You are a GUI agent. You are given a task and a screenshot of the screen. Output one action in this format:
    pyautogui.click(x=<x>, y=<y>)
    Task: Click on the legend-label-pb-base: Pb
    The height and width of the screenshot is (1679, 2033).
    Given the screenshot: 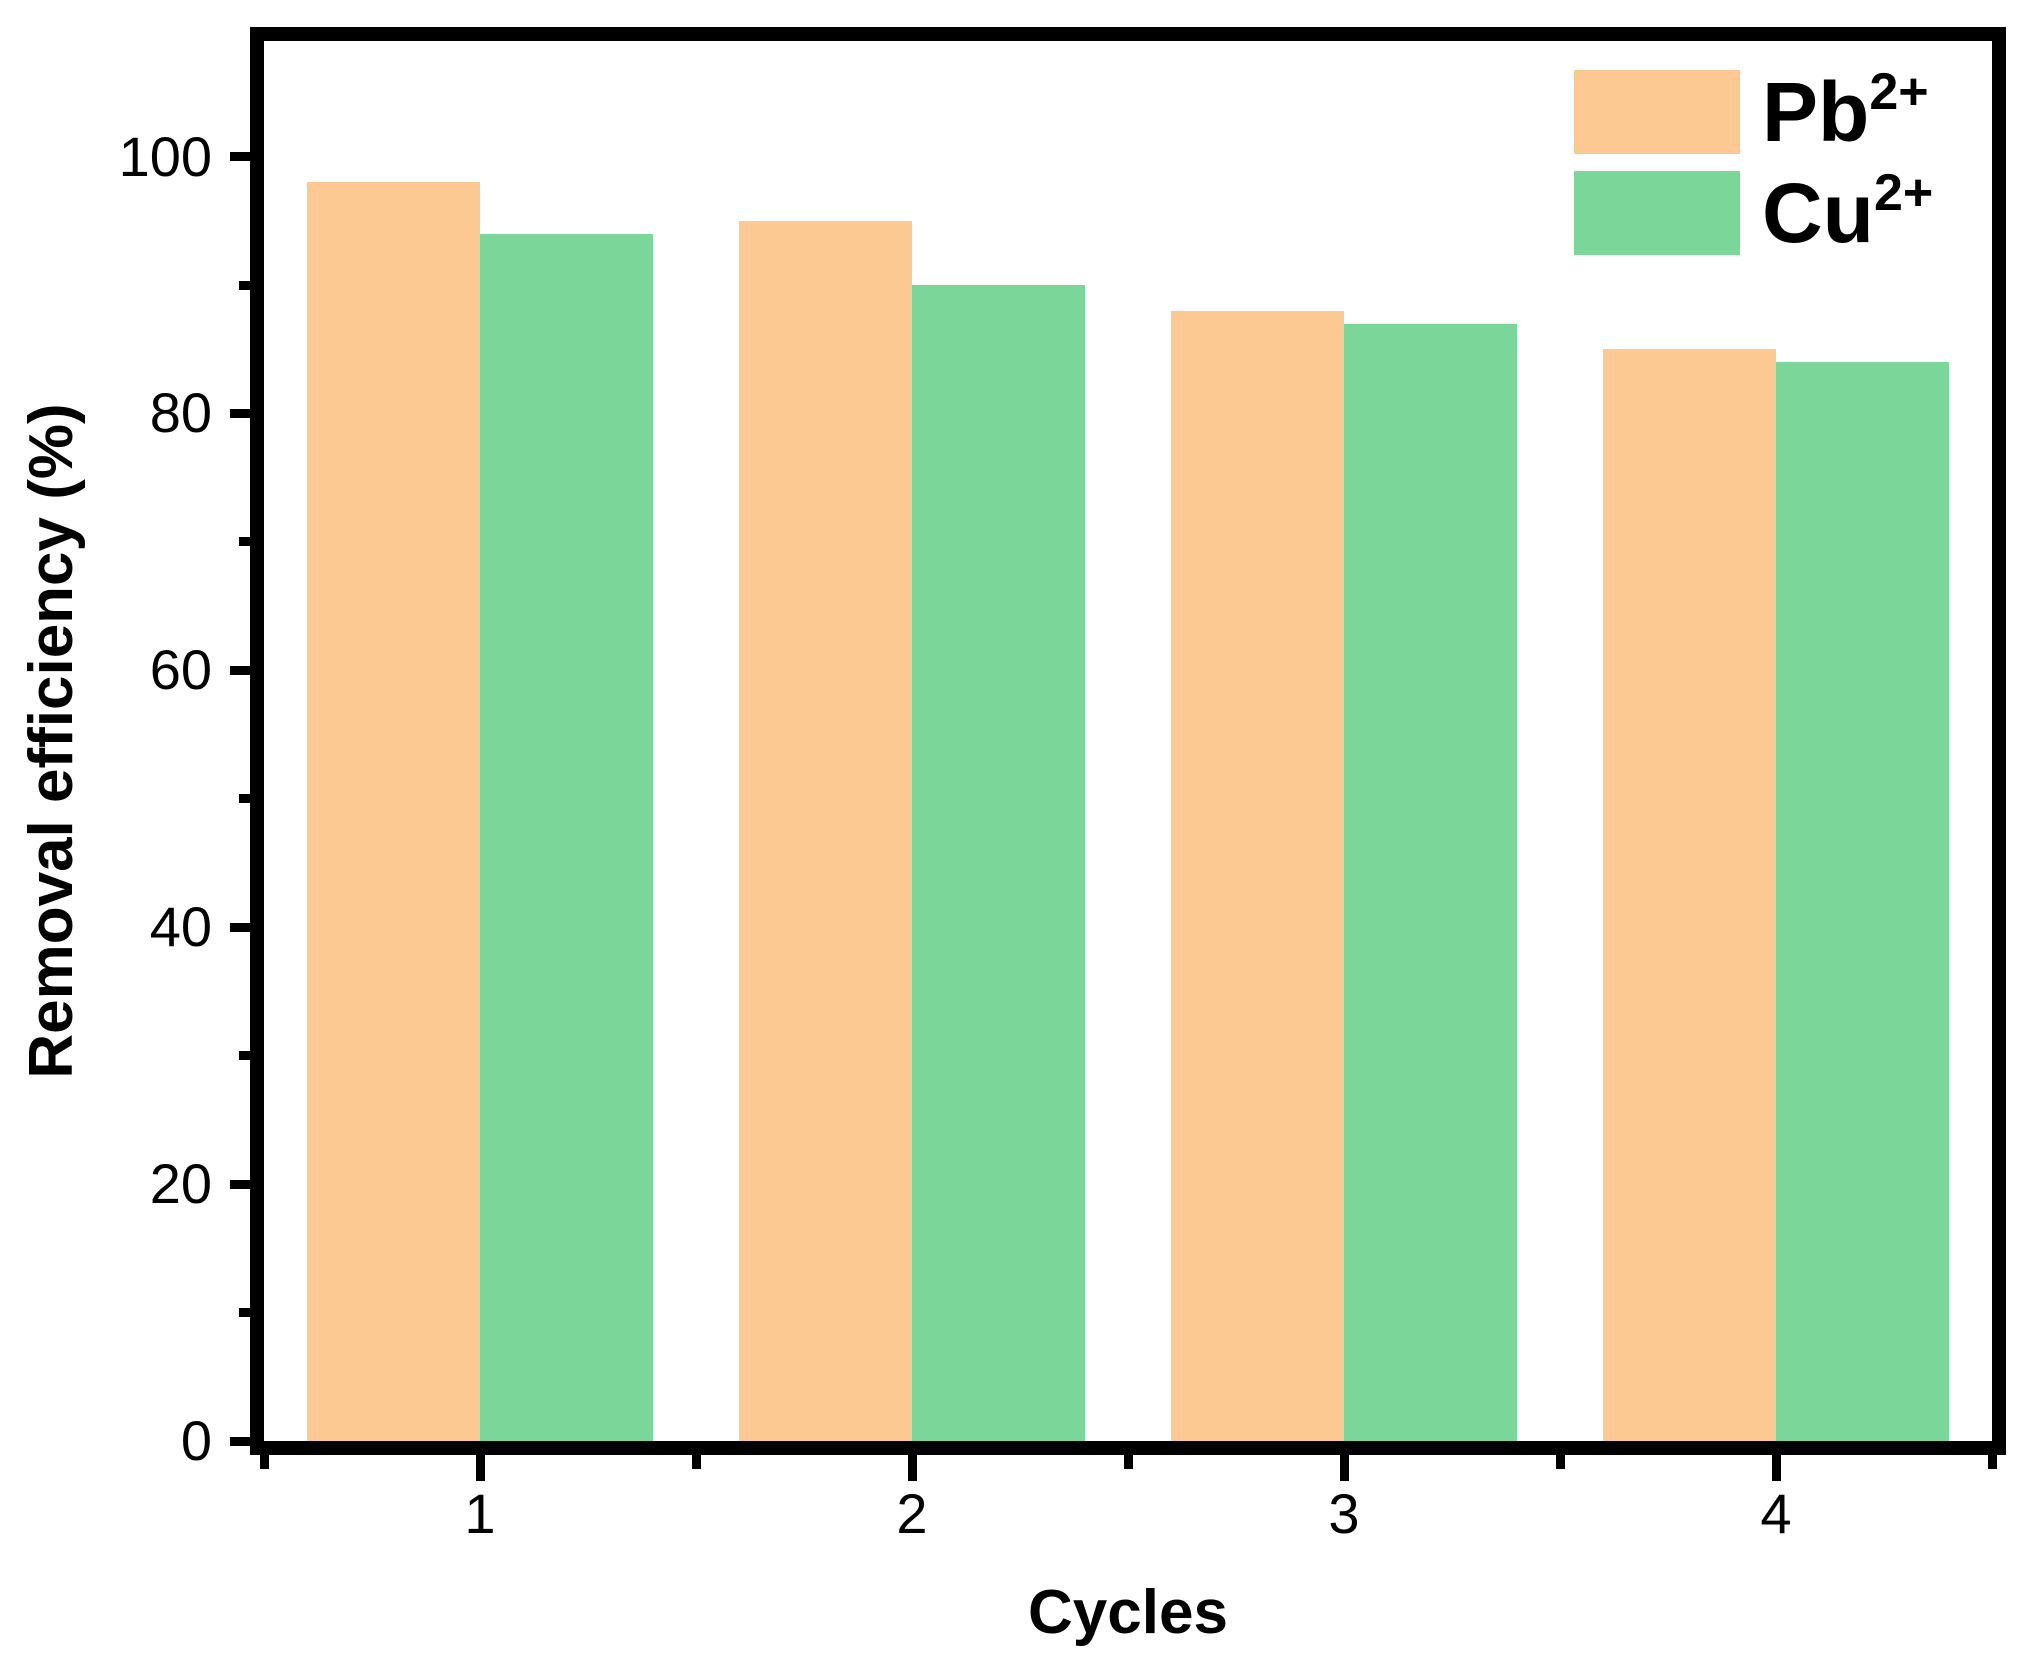 What is the action you would take?
    pyautogui.click(x=1816, y=112)
    